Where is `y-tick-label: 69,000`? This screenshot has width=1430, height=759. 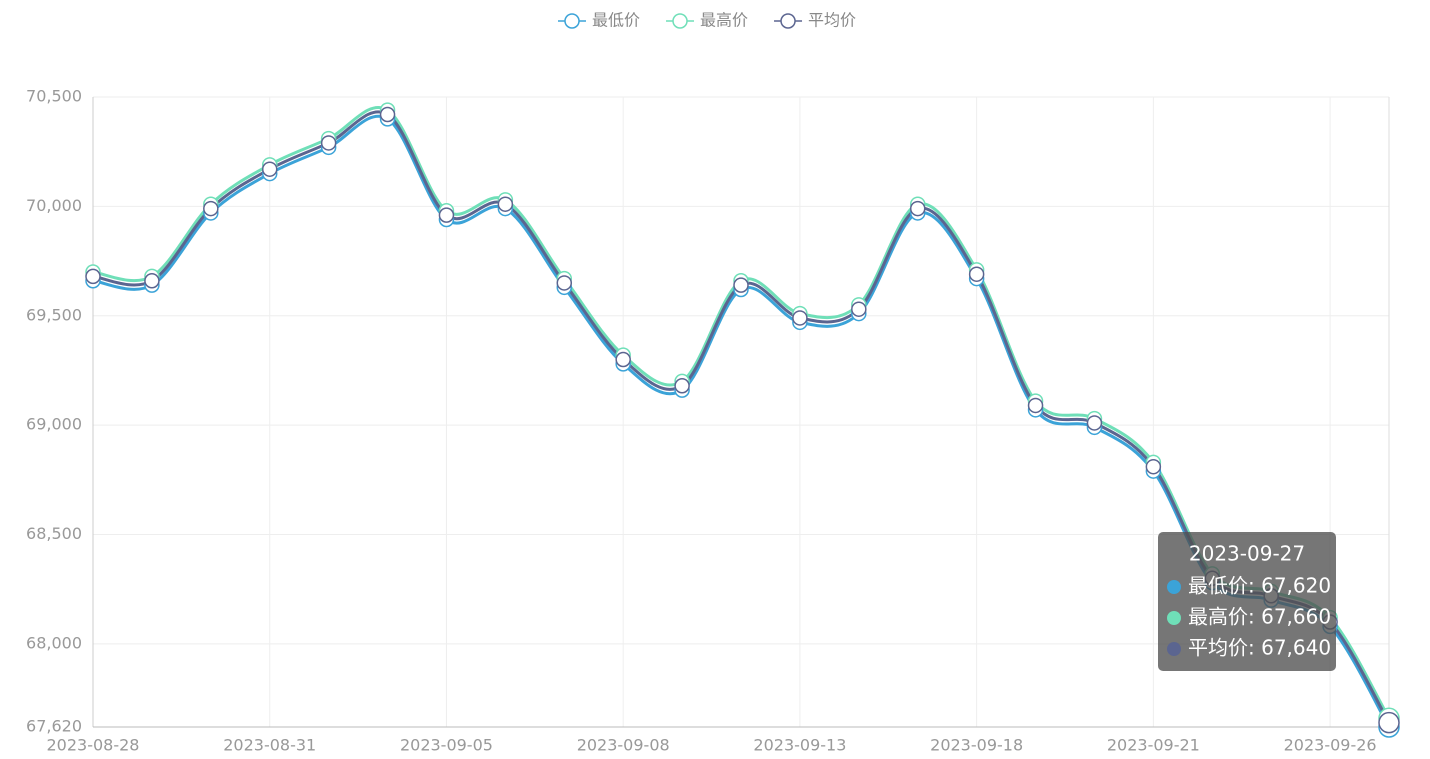
y-tick-label: 69,000 is located at coordinates (54, 424).